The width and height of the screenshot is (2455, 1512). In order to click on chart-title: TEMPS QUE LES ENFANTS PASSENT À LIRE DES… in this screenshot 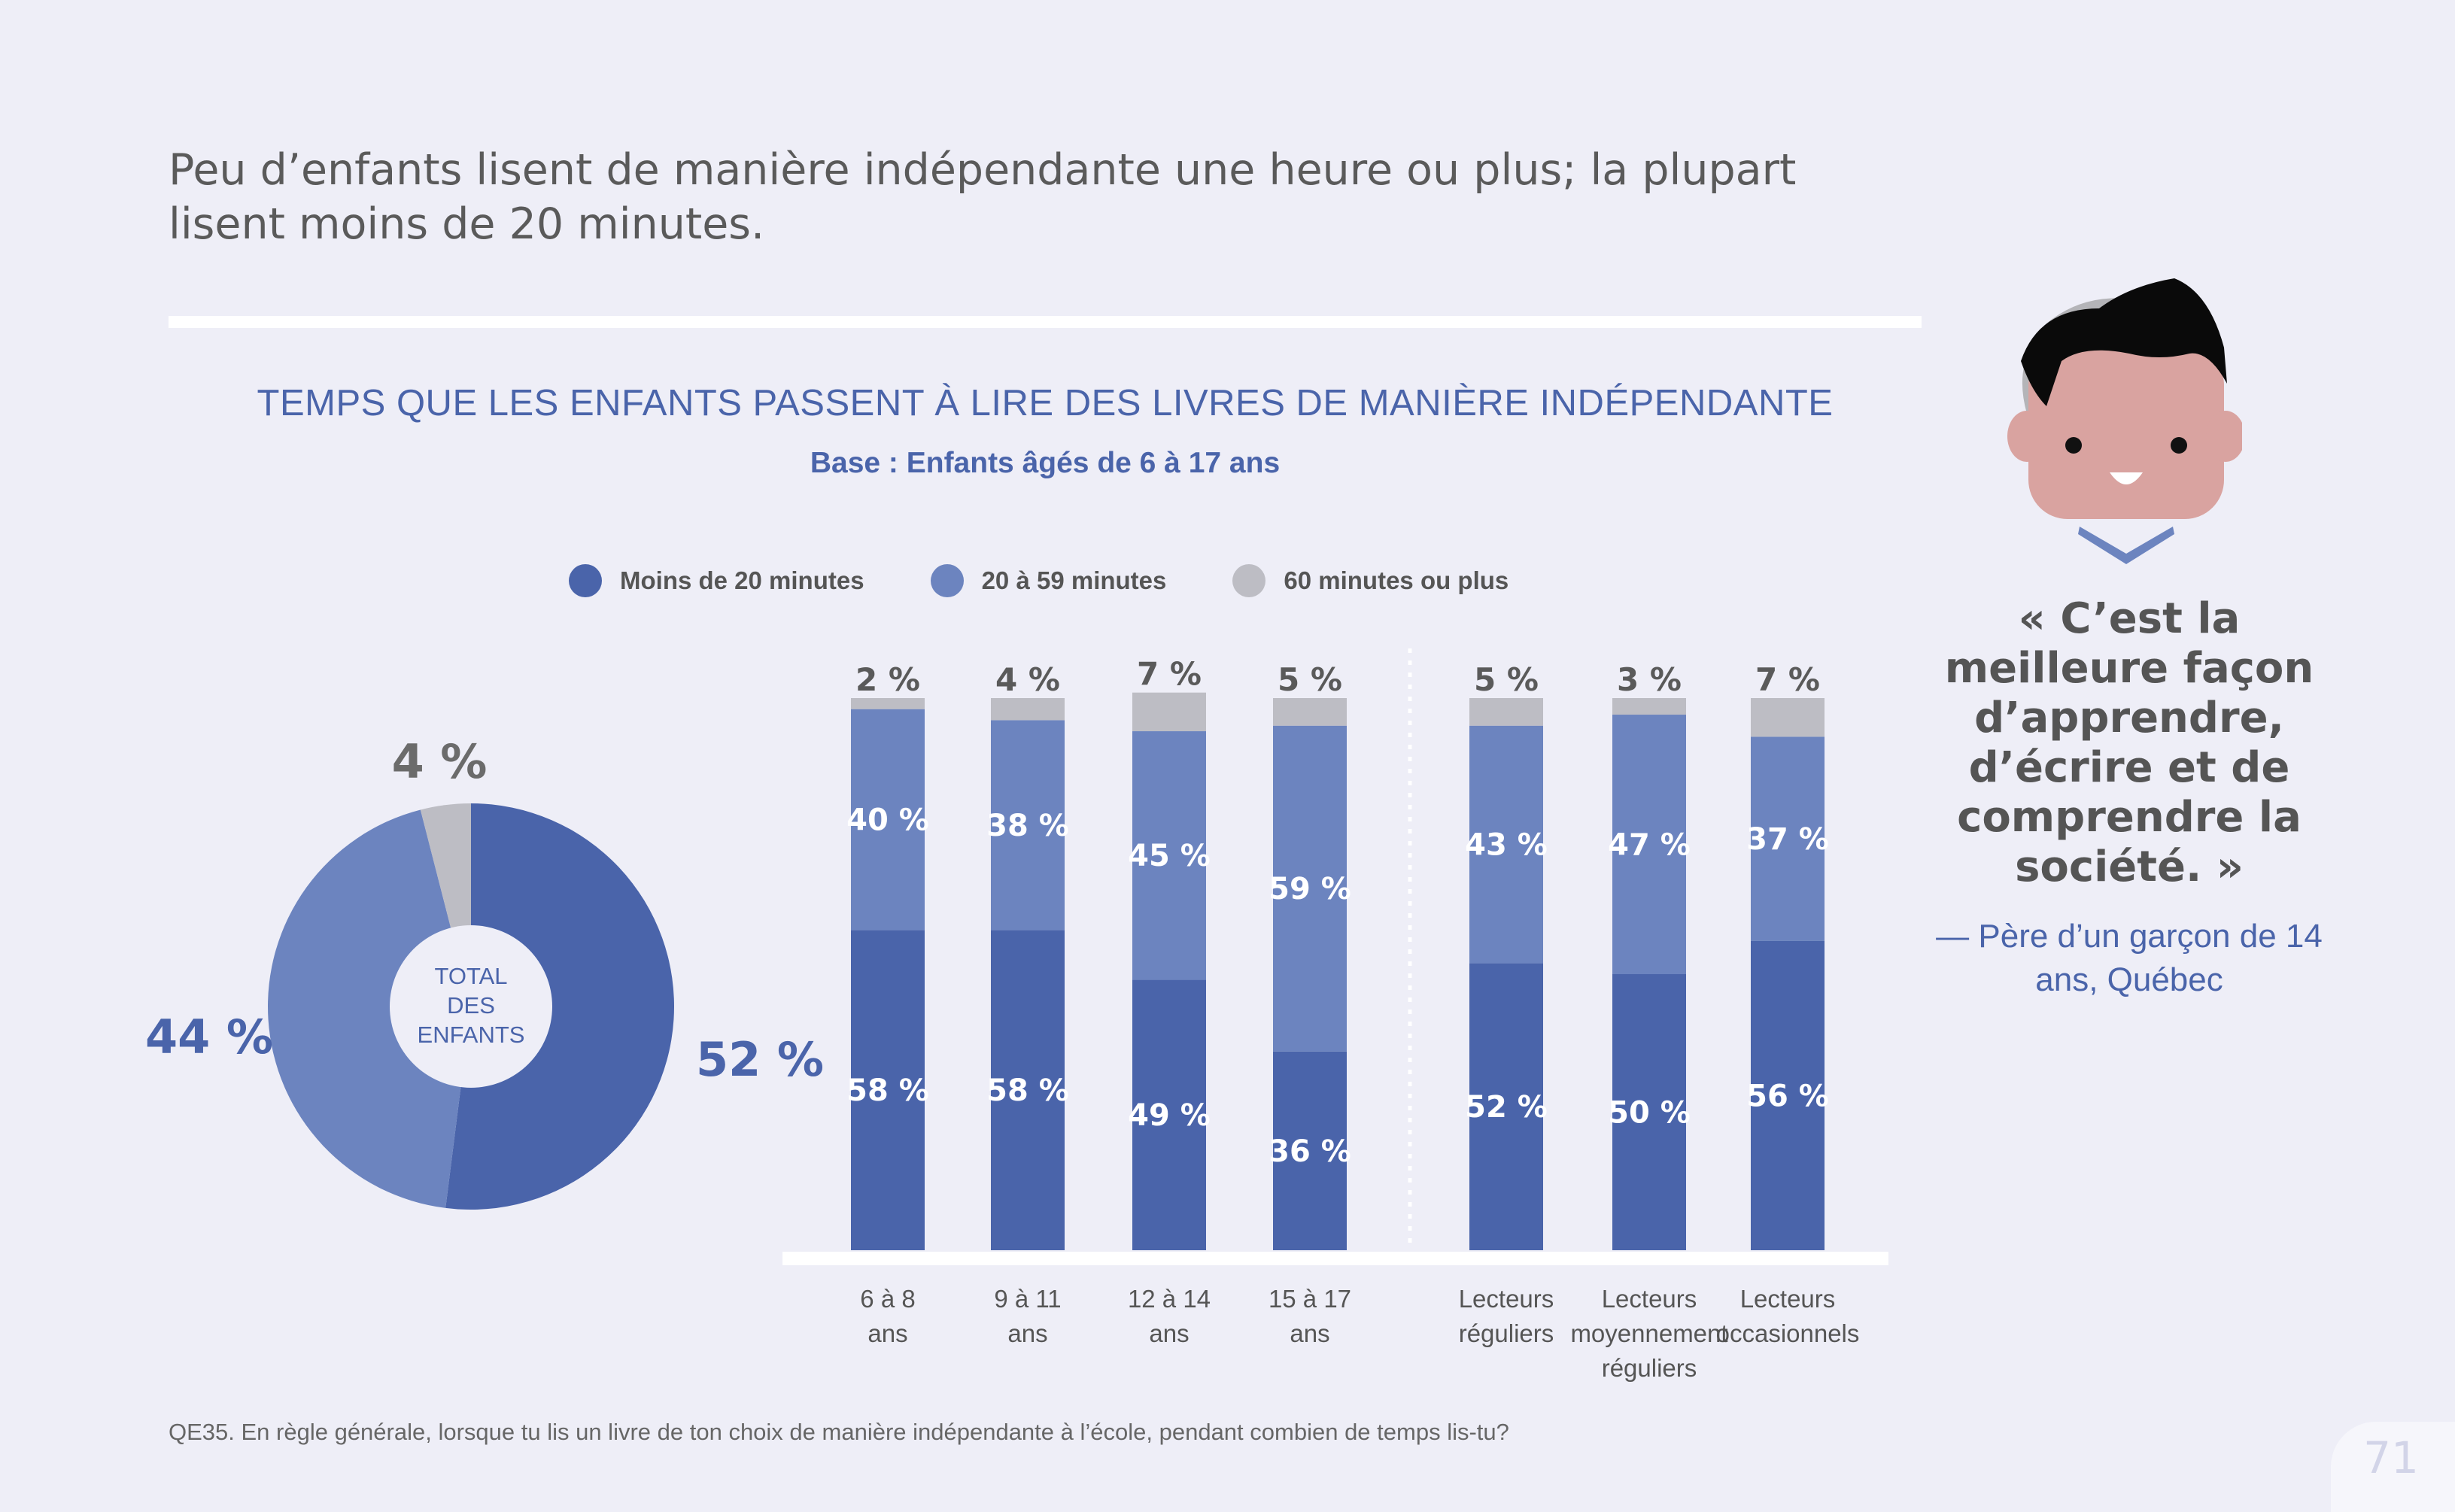, I will do `click(1045, 403)`.